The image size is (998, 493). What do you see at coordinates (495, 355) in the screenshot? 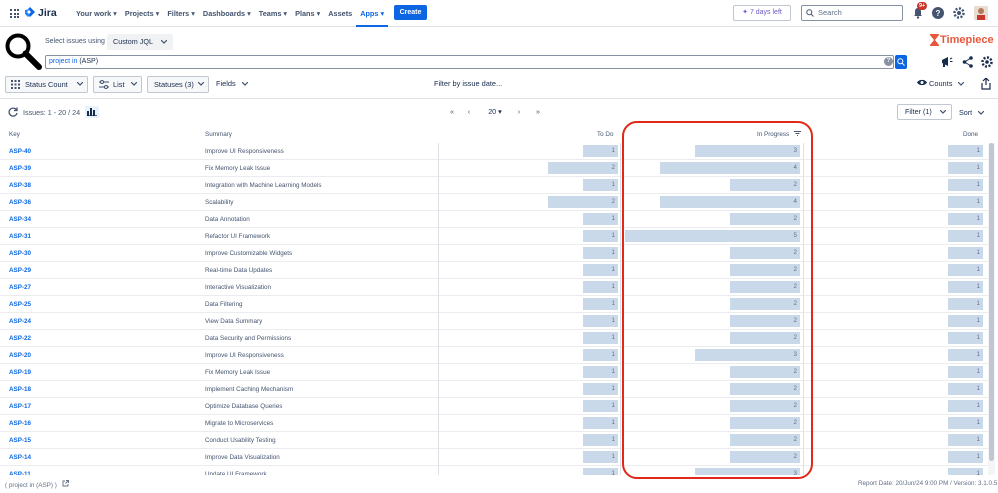
I see `table-row: ASP-20 Improve UI Responsiveness 1 3 1` at bounding box center [495, 355].